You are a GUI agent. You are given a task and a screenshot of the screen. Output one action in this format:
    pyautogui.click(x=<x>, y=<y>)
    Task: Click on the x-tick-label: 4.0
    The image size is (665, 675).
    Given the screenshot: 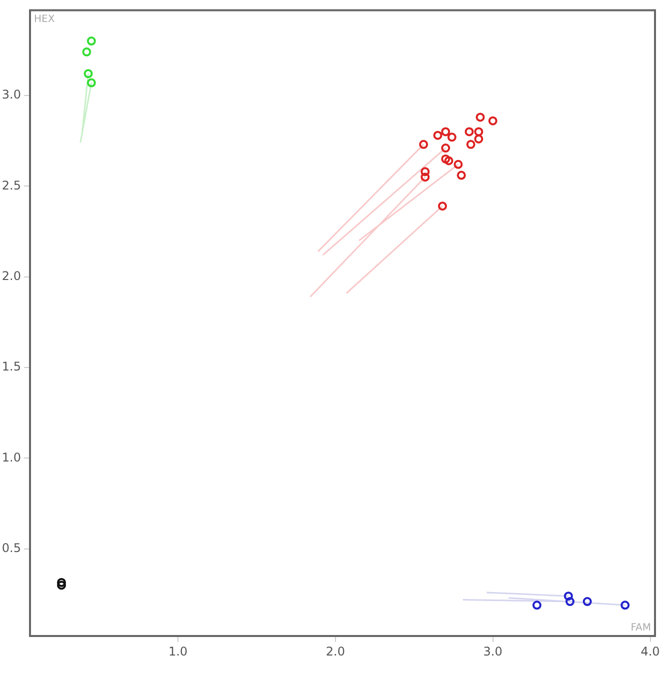 What is the action you would take?
    pyautogui.click(x=650, y=651)
    